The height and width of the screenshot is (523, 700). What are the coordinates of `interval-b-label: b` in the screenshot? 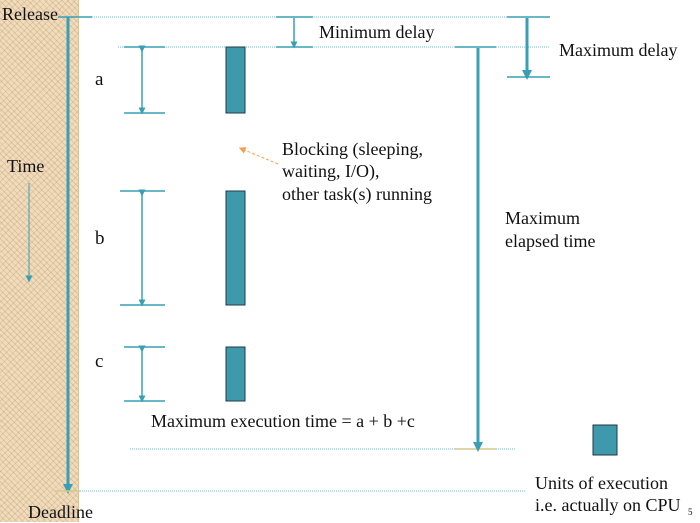 It's located at (100, 238).